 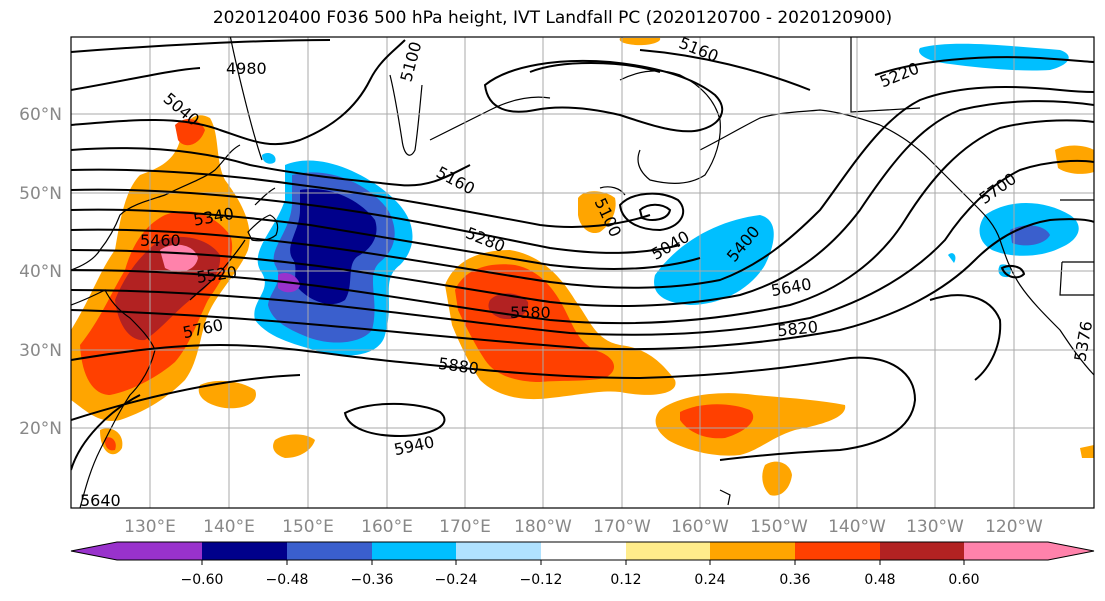 What do you see at coordinates (40, 351) in the screenshot?
I see `lat-label: 30°N` at bounding box center [40, 351].